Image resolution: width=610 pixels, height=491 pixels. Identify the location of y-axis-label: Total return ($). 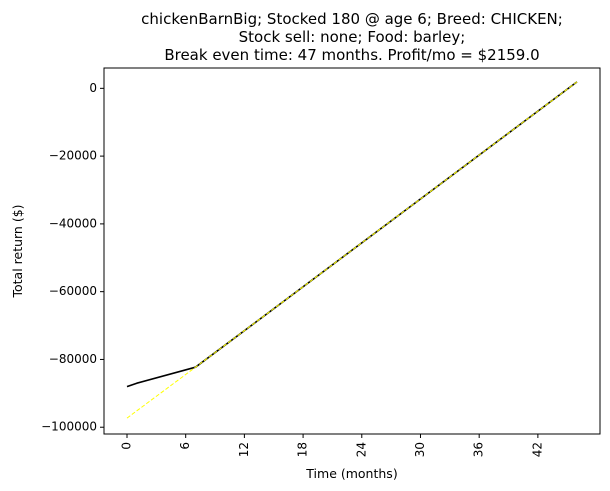
(17, 251).